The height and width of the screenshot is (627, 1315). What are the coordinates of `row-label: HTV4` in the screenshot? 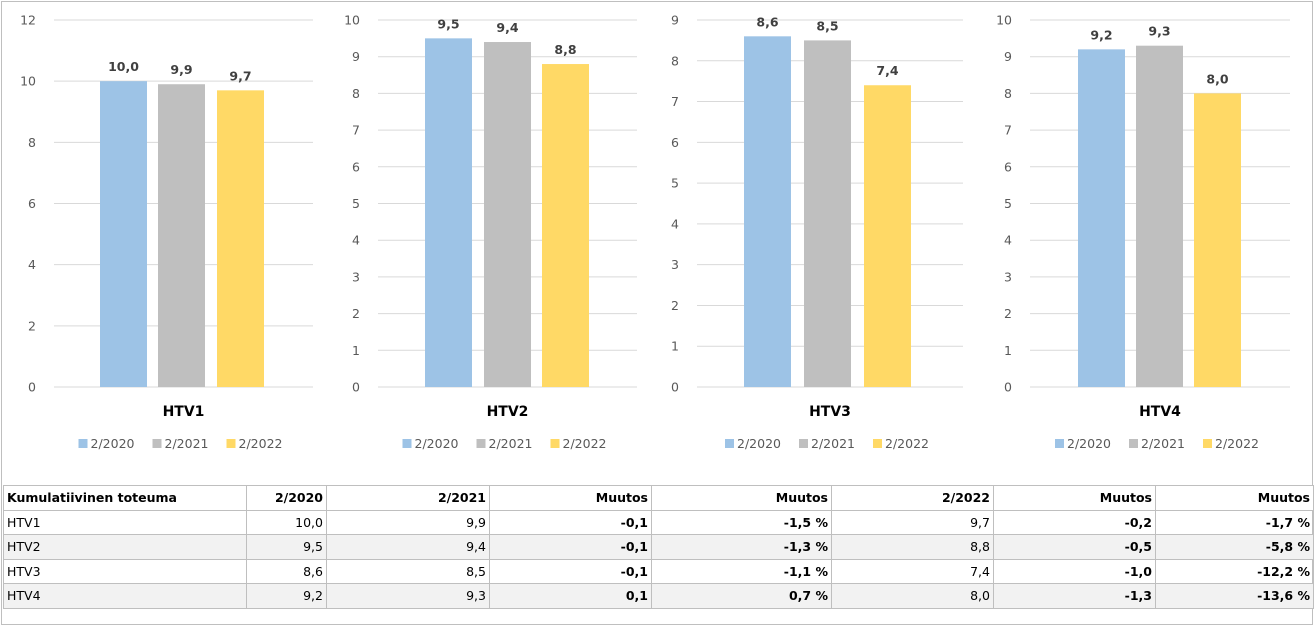 It's located at (125, 596).